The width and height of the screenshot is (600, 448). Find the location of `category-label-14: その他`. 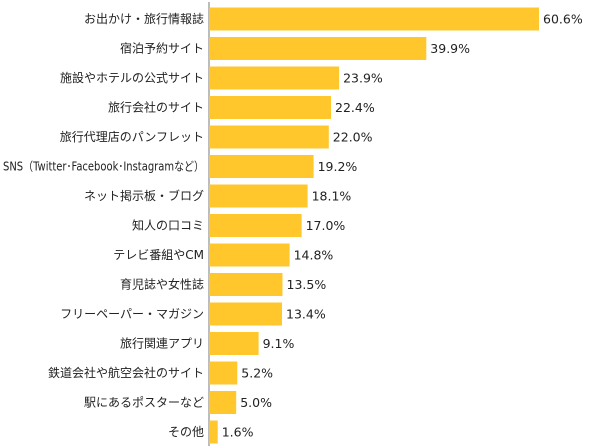

category-label-14: その他 is located at coordinates (186, 432).